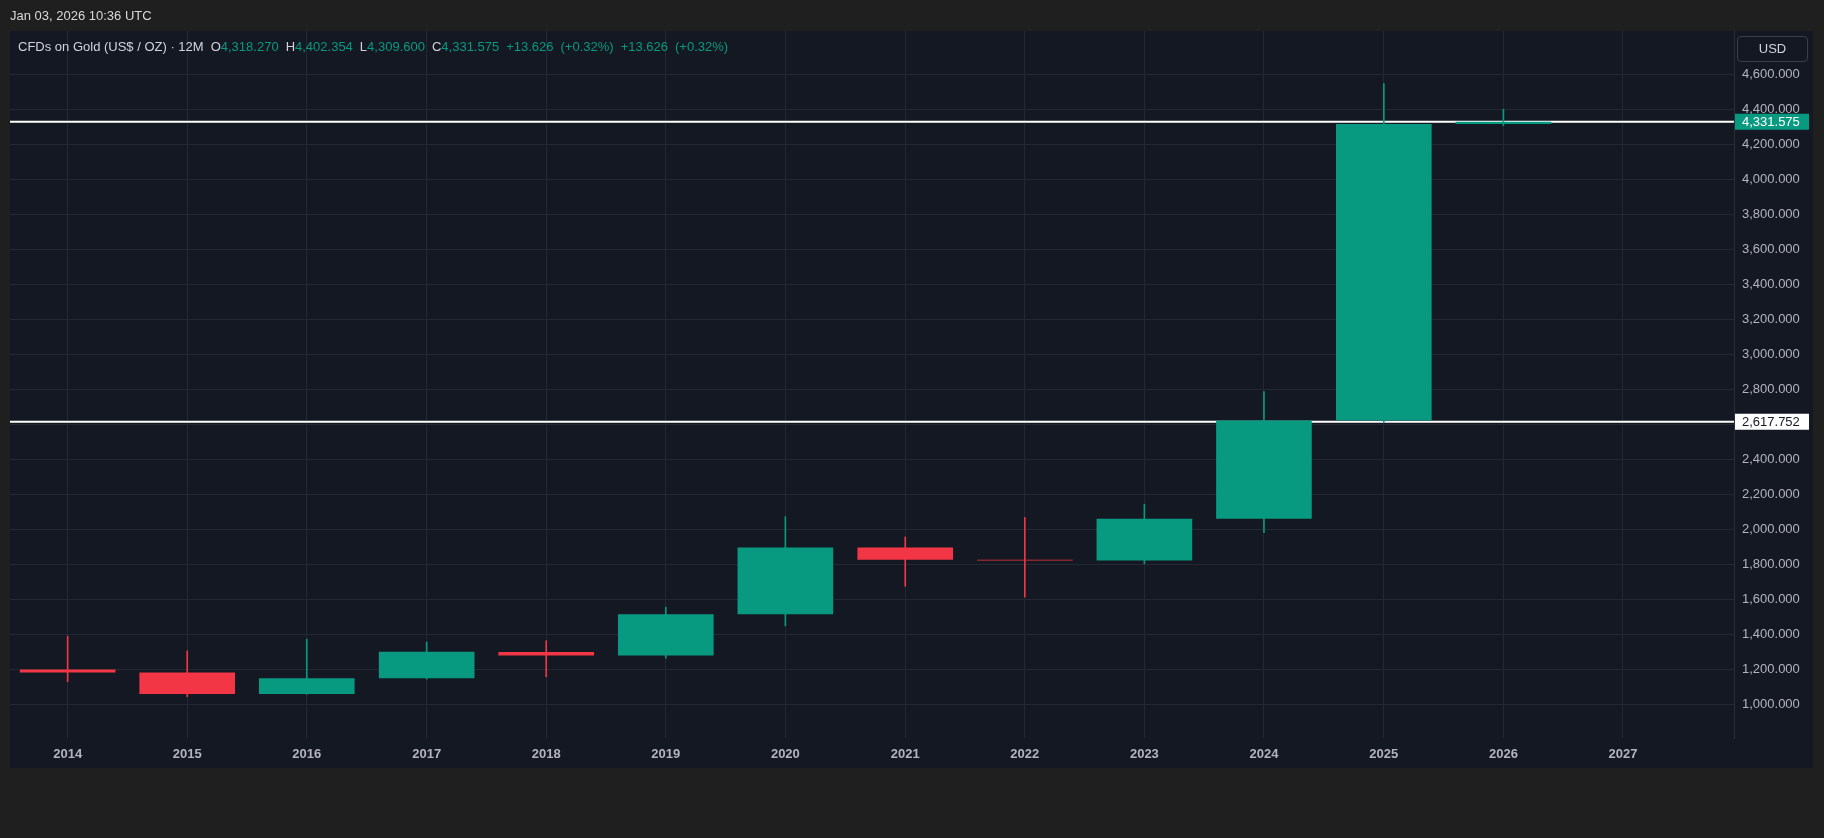  Describe the element at coordinates (1771, 389) in the screenshot. I see `y-tick-label: 2,800.000` at that location.